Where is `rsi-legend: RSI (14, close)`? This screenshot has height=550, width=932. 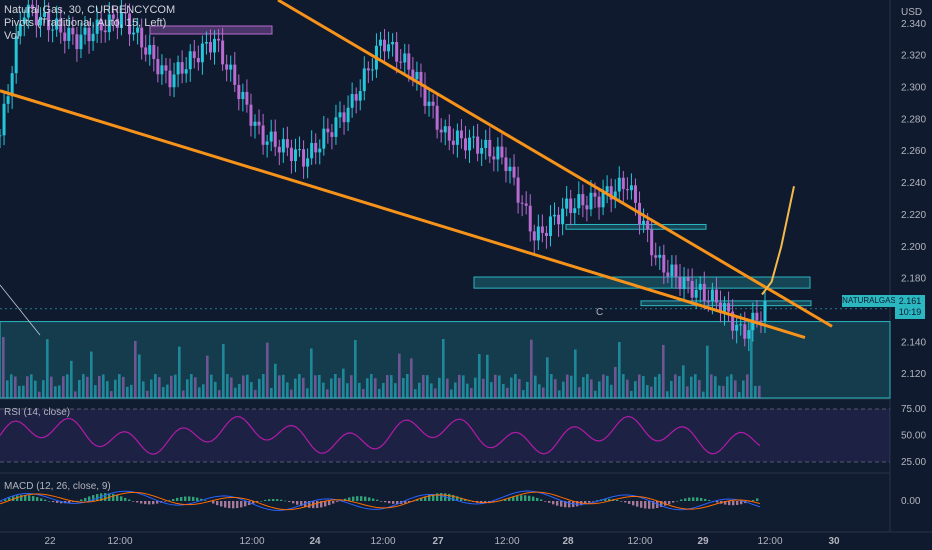 rsi-legend: RSI (14, close) is located at coordinates (37, 412).